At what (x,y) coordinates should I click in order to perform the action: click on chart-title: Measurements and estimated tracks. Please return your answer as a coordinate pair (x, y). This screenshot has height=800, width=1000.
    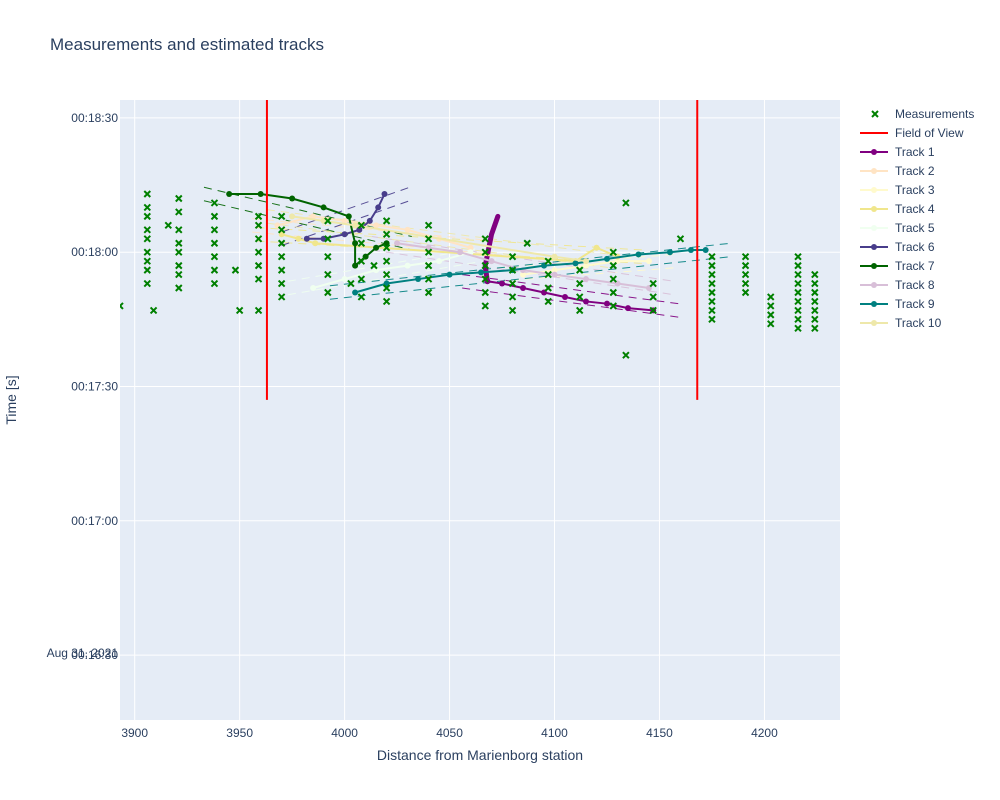
    Looking at the image, I should click on (187, 44).